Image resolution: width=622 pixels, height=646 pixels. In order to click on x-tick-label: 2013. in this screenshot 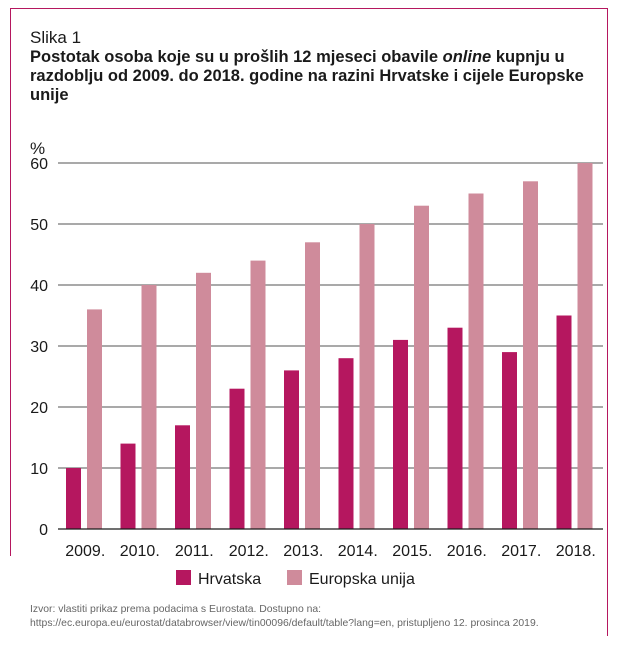, I will do `click(303, 551)`.